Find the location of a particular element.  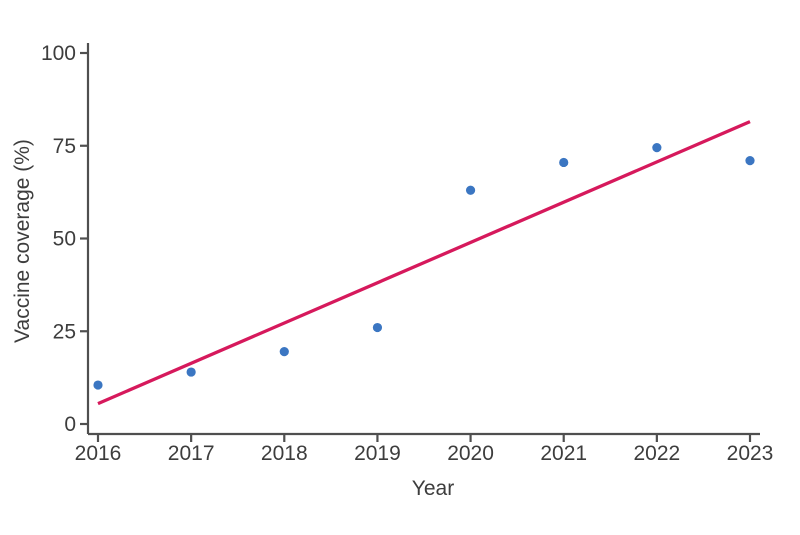

x-axis-title: Year is located at coordinates (433, 488).